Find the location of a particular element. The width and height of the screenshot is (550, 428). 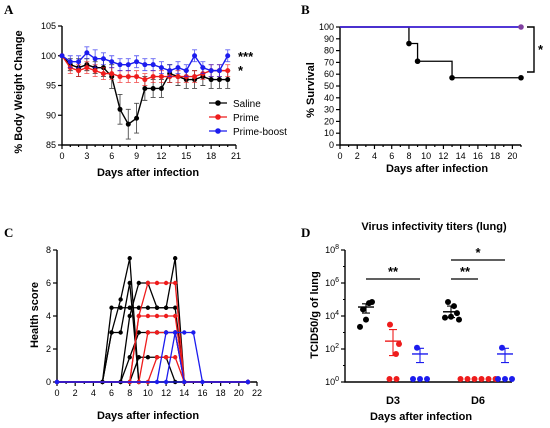

panel-d-sig-d6-prime-boost: * is located at coordinates (478, 252).